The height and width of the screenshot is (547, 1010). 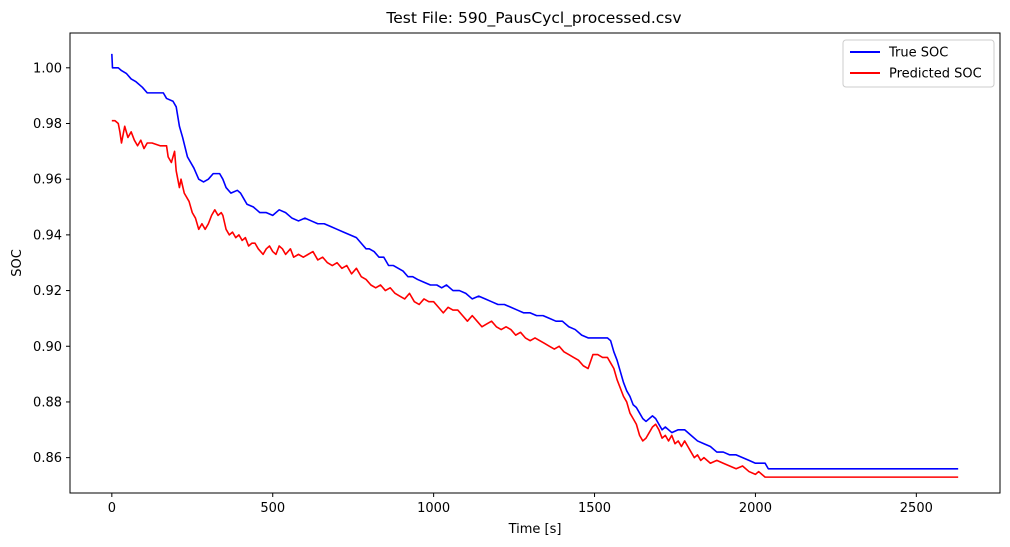 I want to click on y-tick-label: 0.98, so click(x=47, y=124).